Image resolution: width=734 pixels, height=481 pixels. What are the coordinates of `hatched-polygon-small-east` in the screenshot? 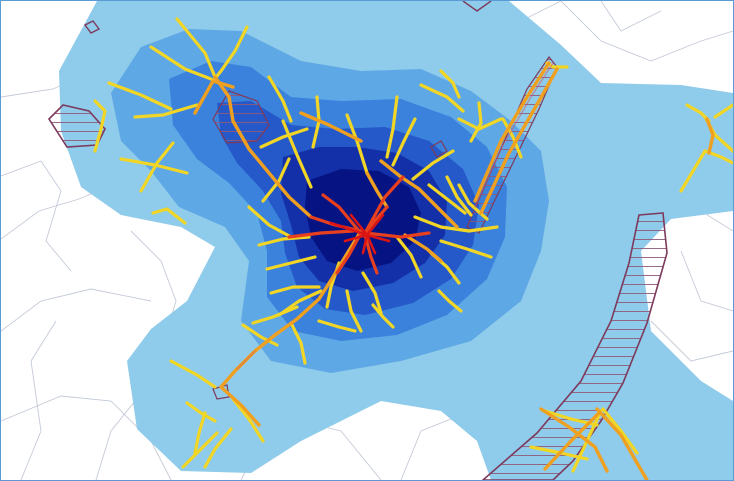 It's located at (439, 149).